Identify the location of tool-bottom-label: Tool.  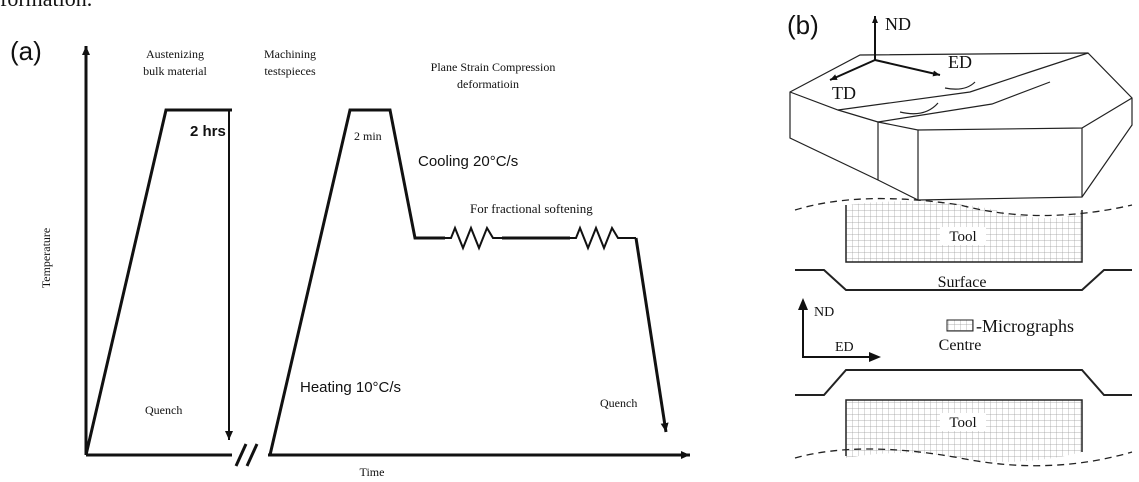
(962, 423).